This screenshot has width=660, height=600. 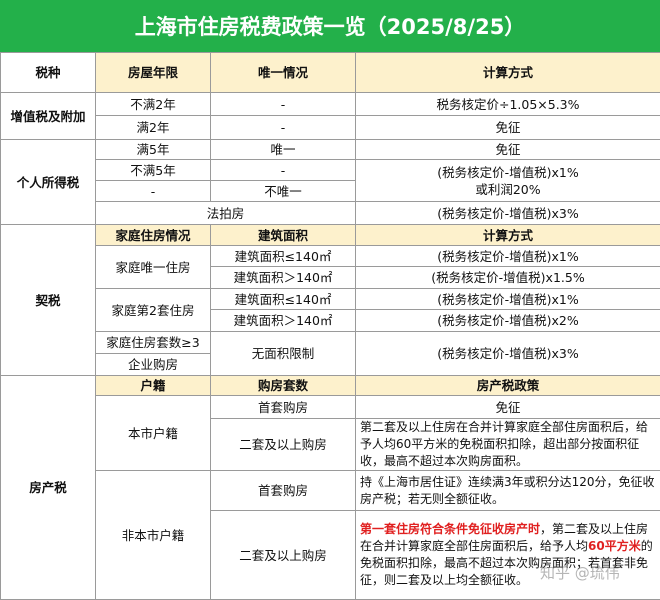 I want to click on table-cell: 不唯一, so click(x=283, y=191).